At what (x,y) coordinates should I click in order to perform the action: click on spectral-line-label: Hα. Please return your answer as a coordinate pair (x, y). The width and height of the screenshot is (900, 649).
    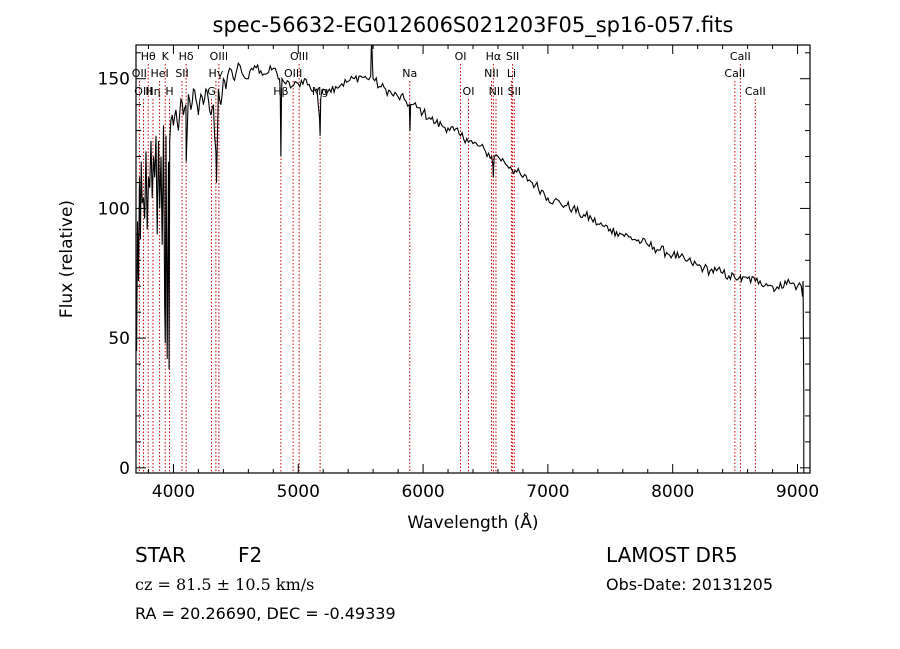
    Looking at the image, I should click on (494, 56).